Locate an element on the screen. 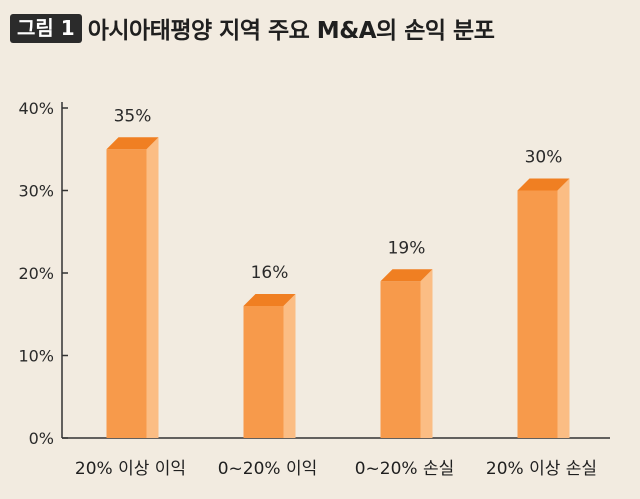 Image resolution: width=640 pixels, height=499 pixels. y-tick-label: 30% is located at coordinates (36, 191).